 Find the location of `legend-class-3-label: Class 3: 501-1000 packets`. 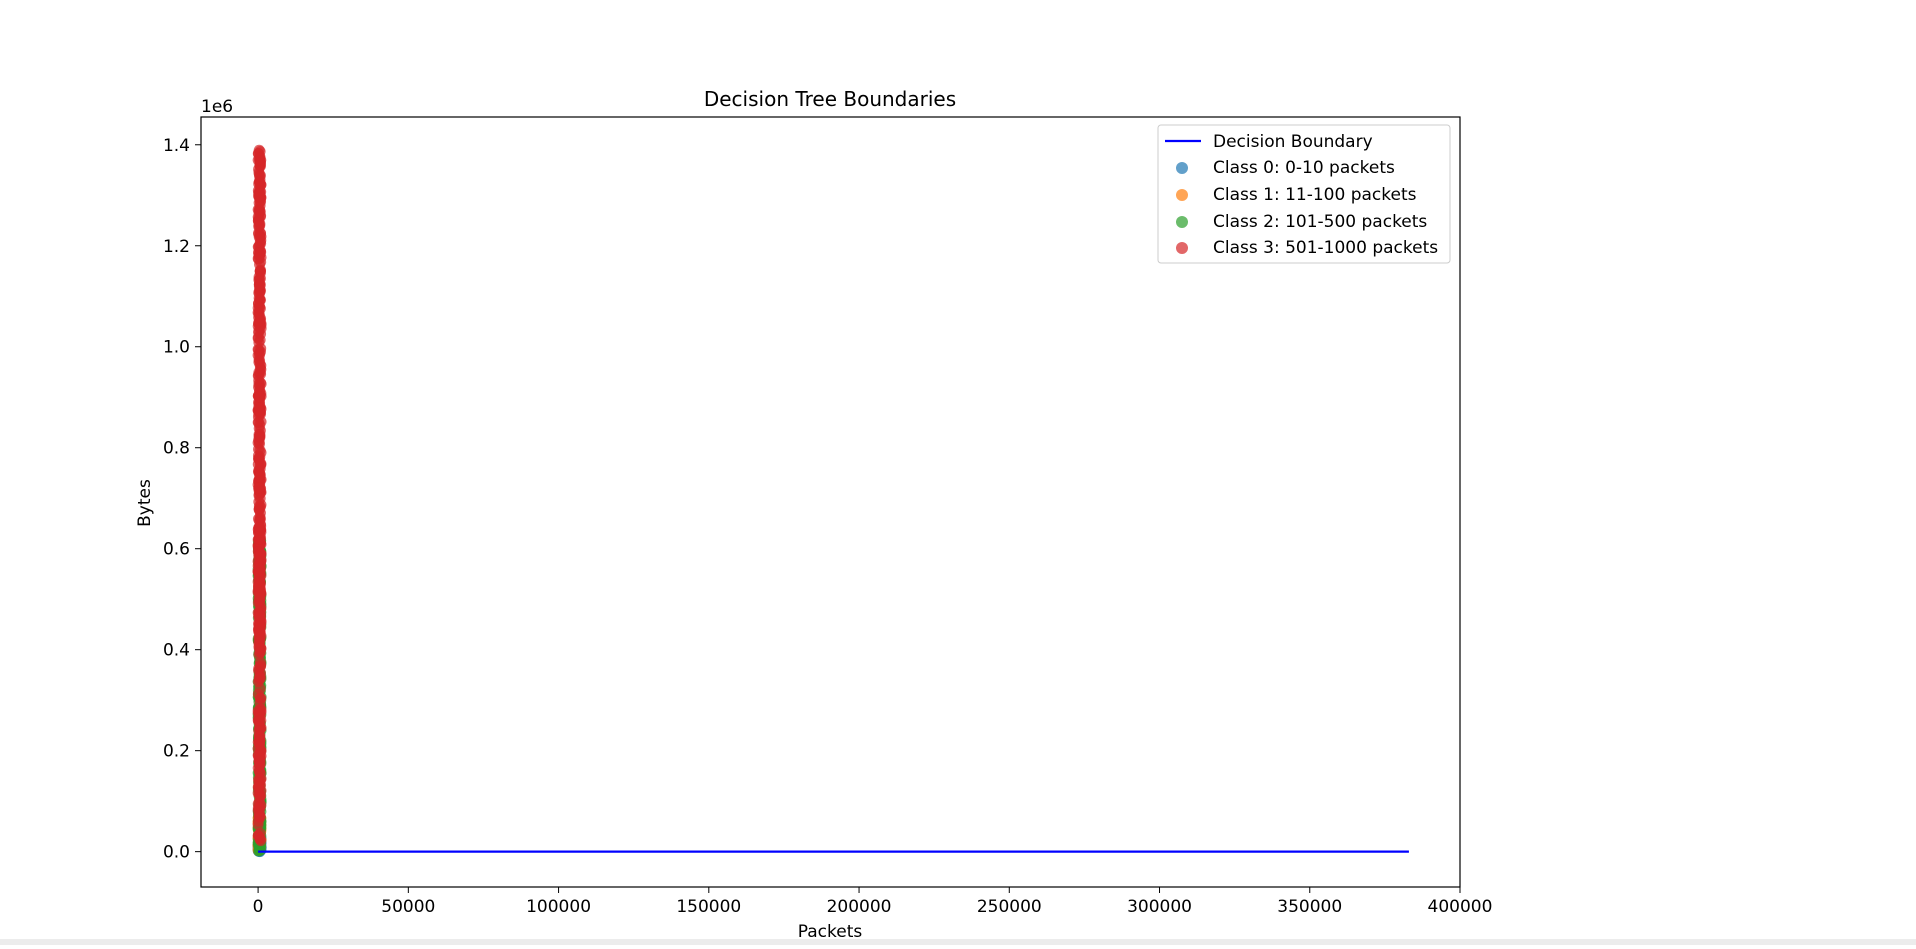

legend-class-3-label: Class 3: 501-1000 packets is located at coordinates (1325, 248).